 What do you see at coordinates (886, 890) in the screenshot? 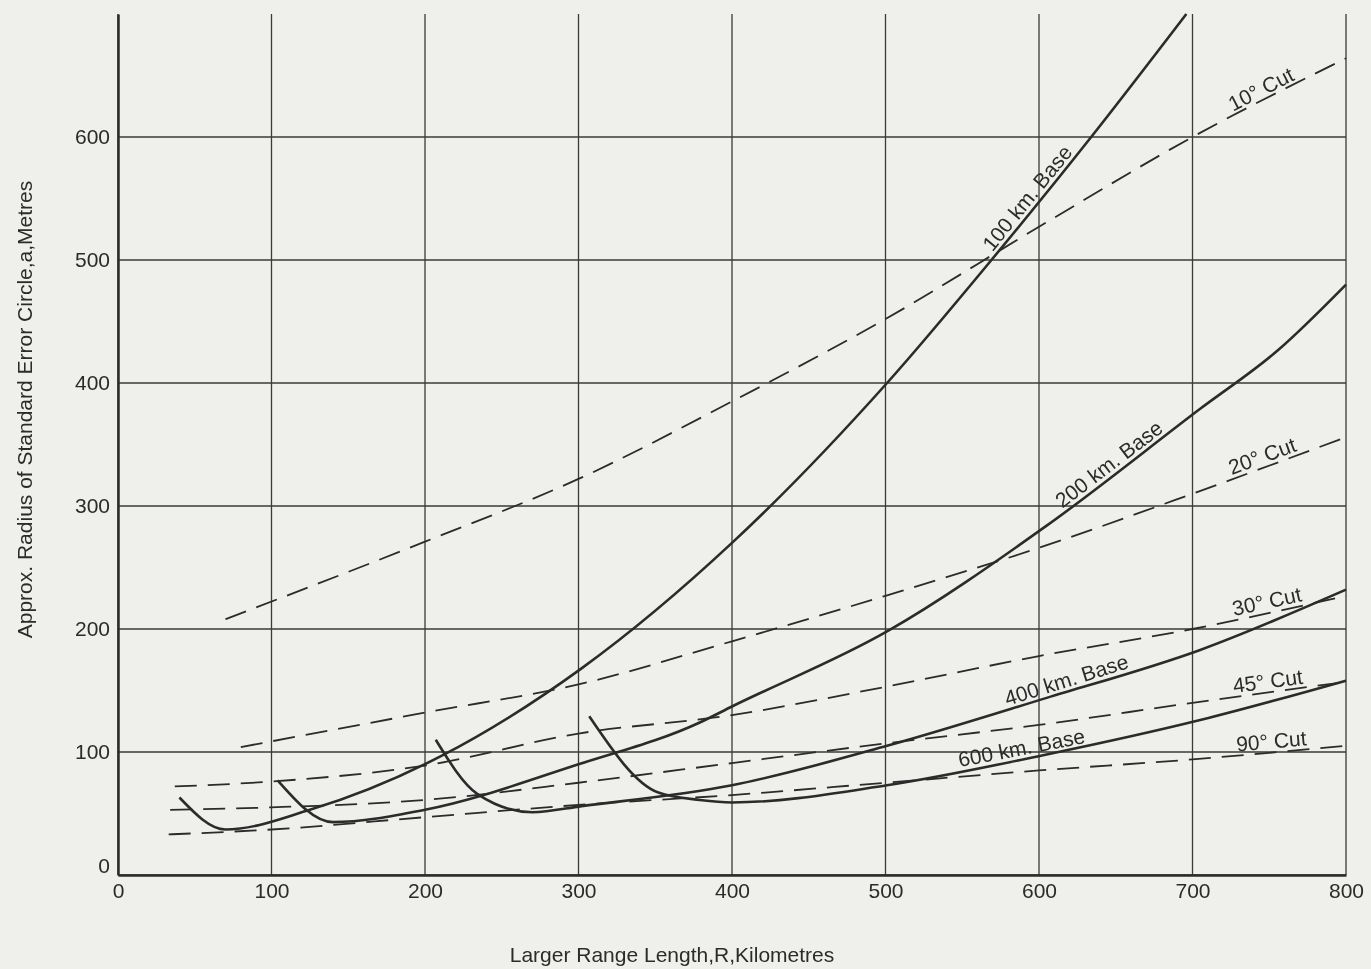
I see `x-tick-label: 500` at bounding box center [886, 890].